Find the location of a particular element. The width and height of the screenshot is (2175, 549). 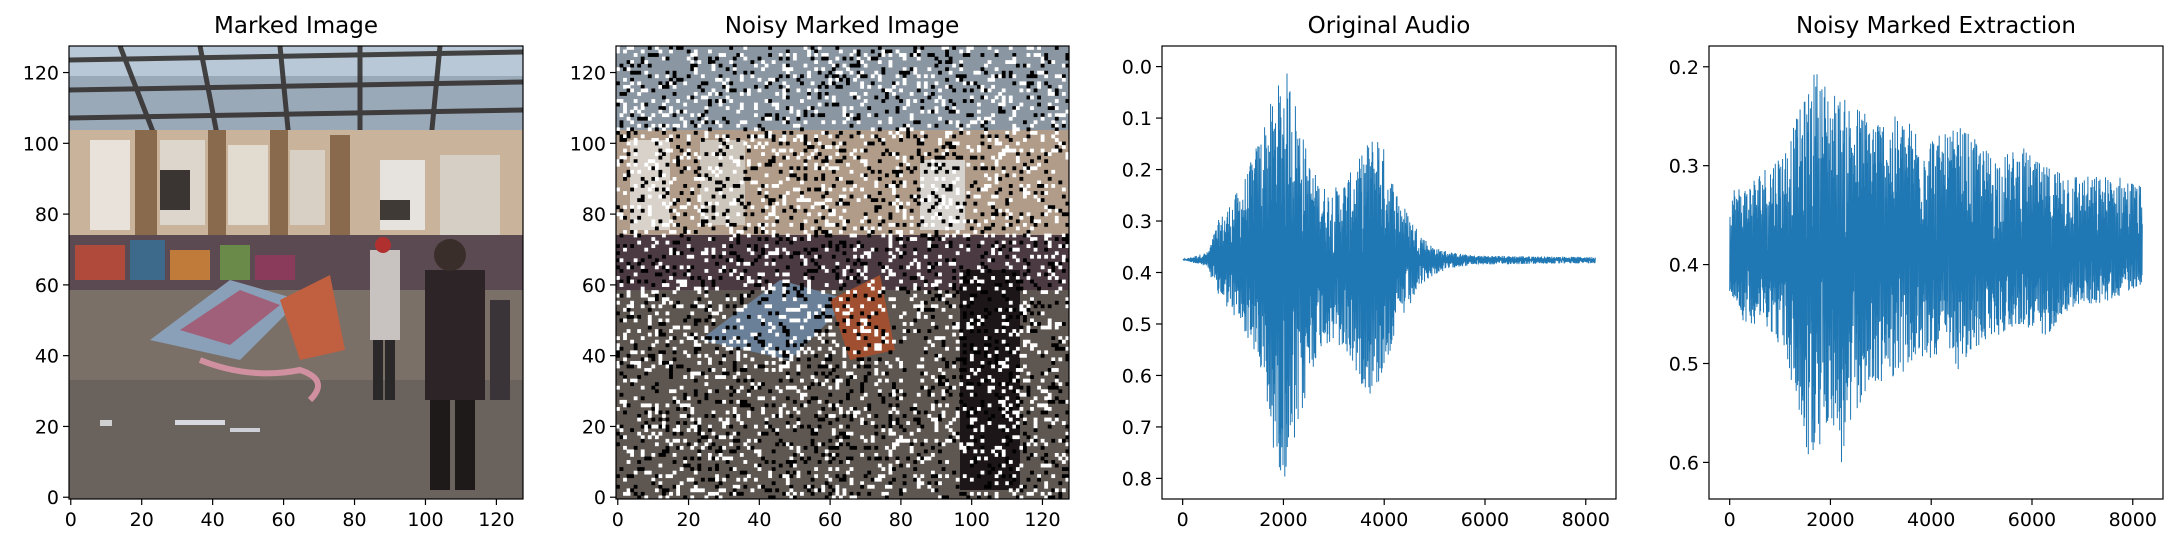

panel-title: Noisy Marked Image is located at coordinates (842, 26).